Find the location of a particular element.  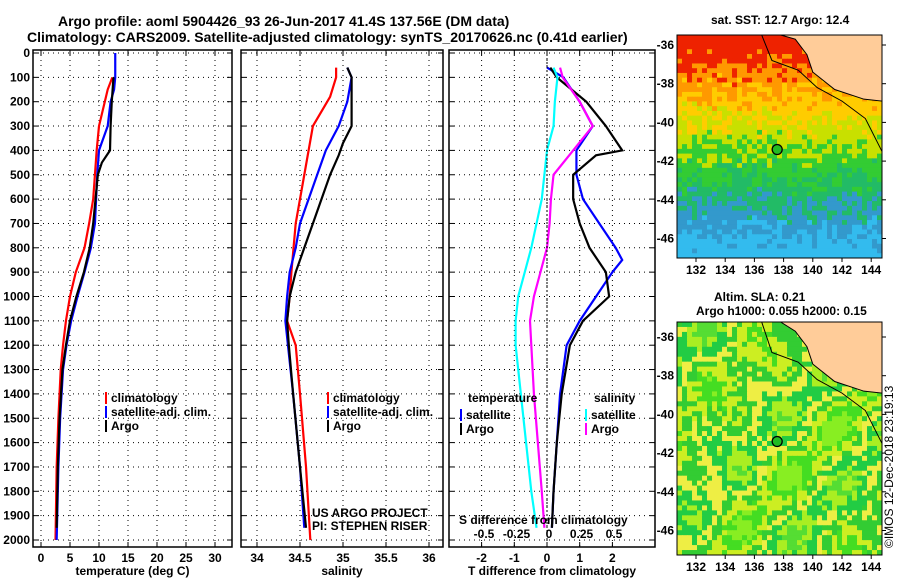

sst-map-title: sat. SST: 12.7 Argo: 12.4 is located at coordinates (780, 20).